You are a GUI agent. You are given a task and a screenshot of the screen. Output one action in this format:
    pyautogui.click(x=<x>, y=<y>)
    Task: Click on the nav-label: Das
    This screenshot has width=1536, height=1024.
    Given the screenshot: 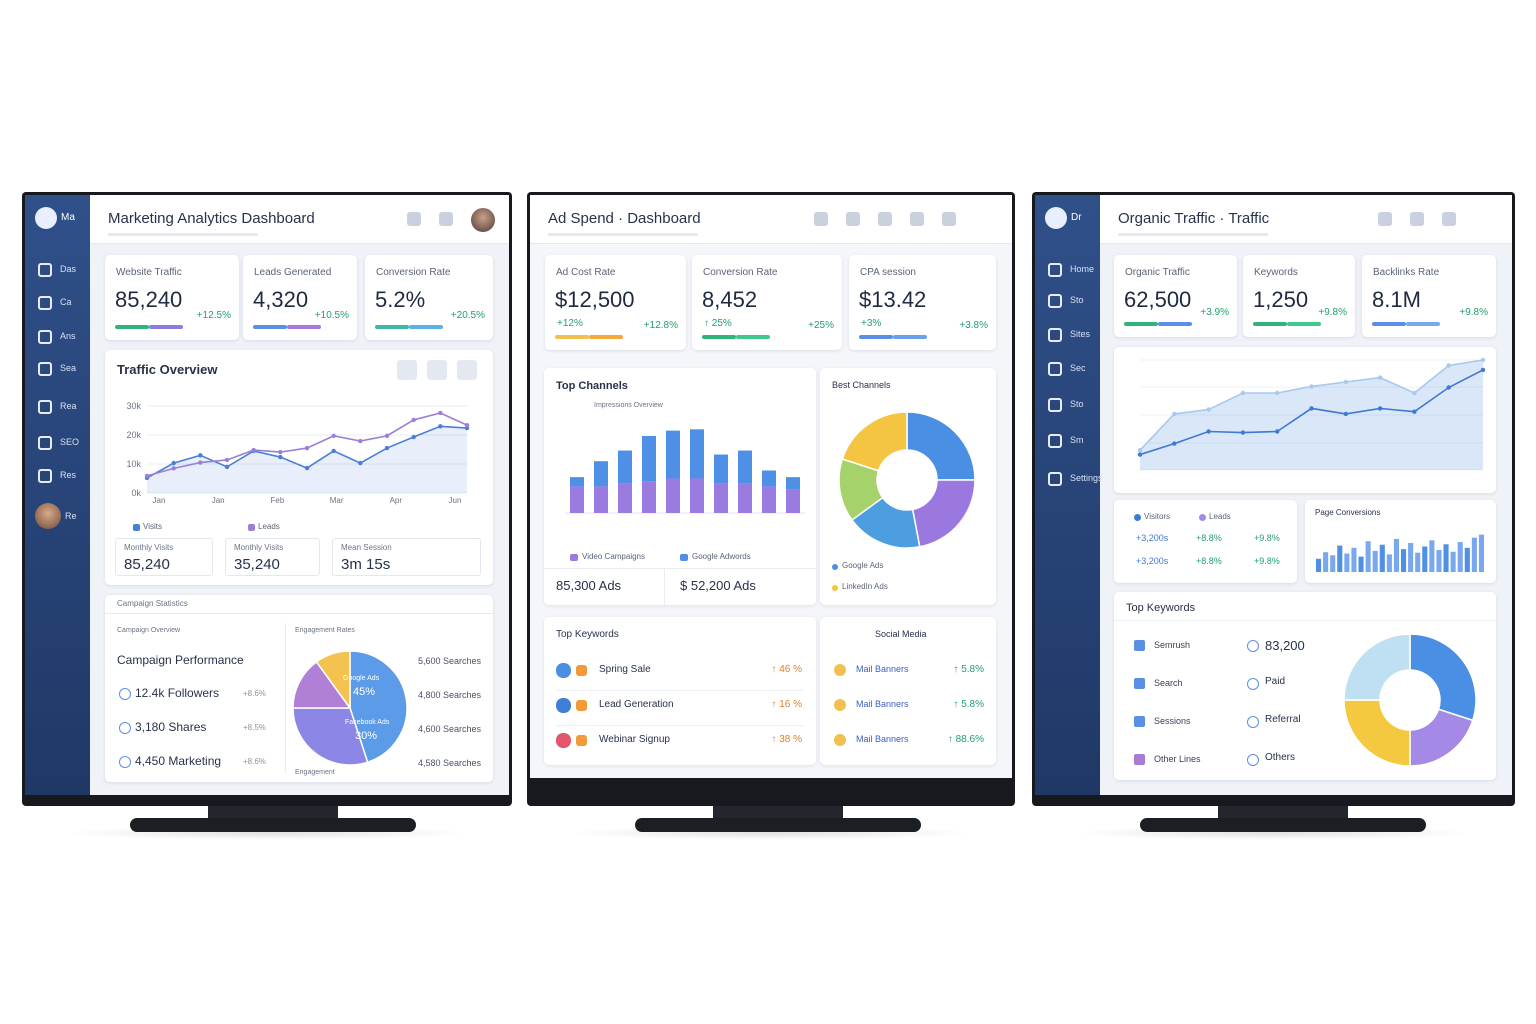 What is the action you would take?
    pyautogui.click(x=68, y=269)
    